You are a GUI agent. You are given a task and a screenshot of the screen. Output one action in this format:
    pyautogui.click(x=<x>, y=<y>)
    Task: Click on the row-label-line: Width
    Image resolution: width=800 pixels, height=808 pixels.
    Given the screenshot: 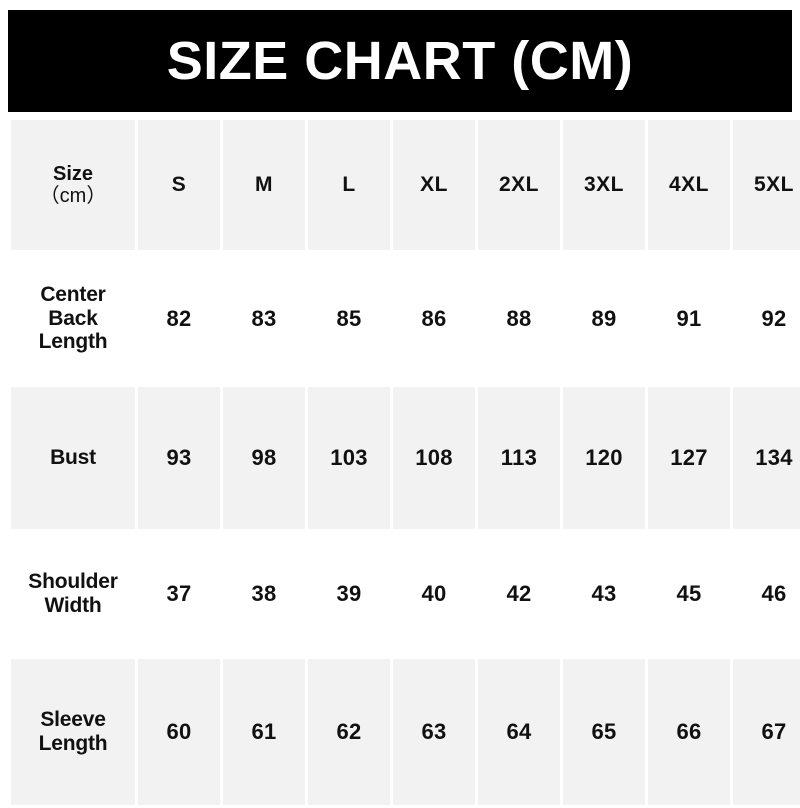 What is the action you would take?
    pyautogui.click(x=73, y=605)
    